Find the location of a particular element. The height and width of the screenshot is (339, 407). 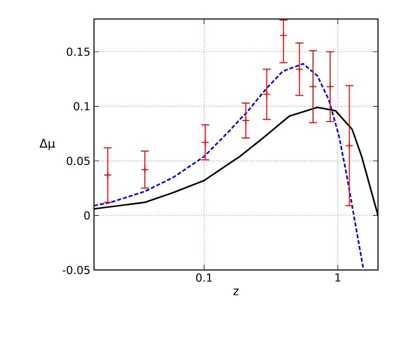

x-axis-title: z is located at coordinates (236, 292).